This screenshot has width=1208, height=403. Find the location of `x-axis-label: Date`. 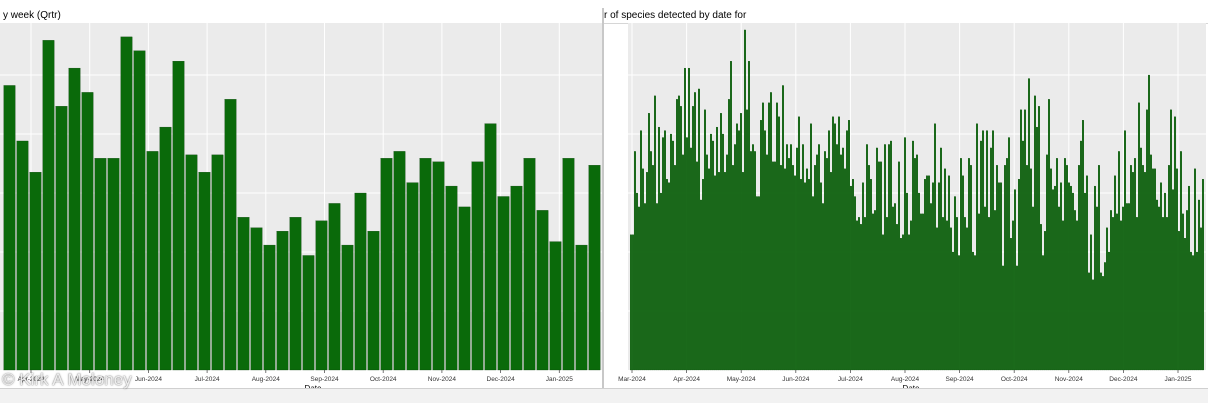

x-axis-label: Date is located at coordinates (313, 386).